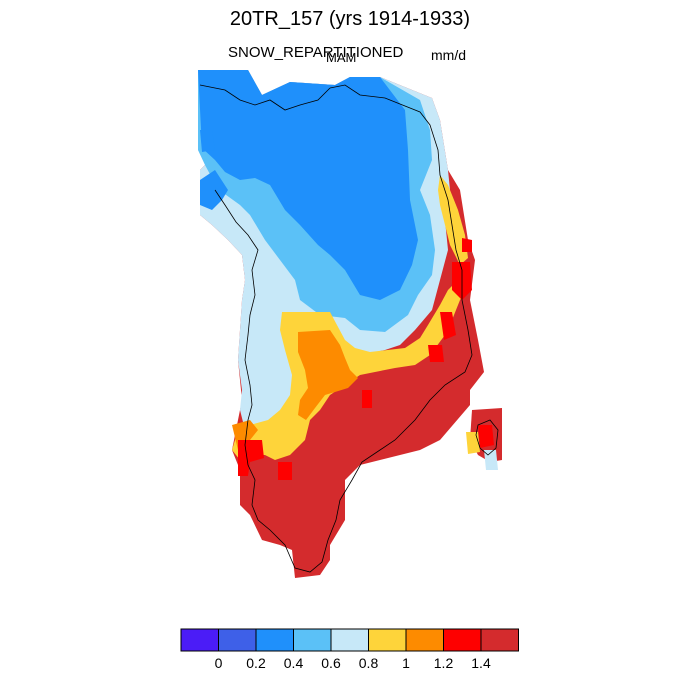  Describe the element at coordinates (443, 663) in the screenshot. I see `colorbar-tick-label: 1.2` at that location.